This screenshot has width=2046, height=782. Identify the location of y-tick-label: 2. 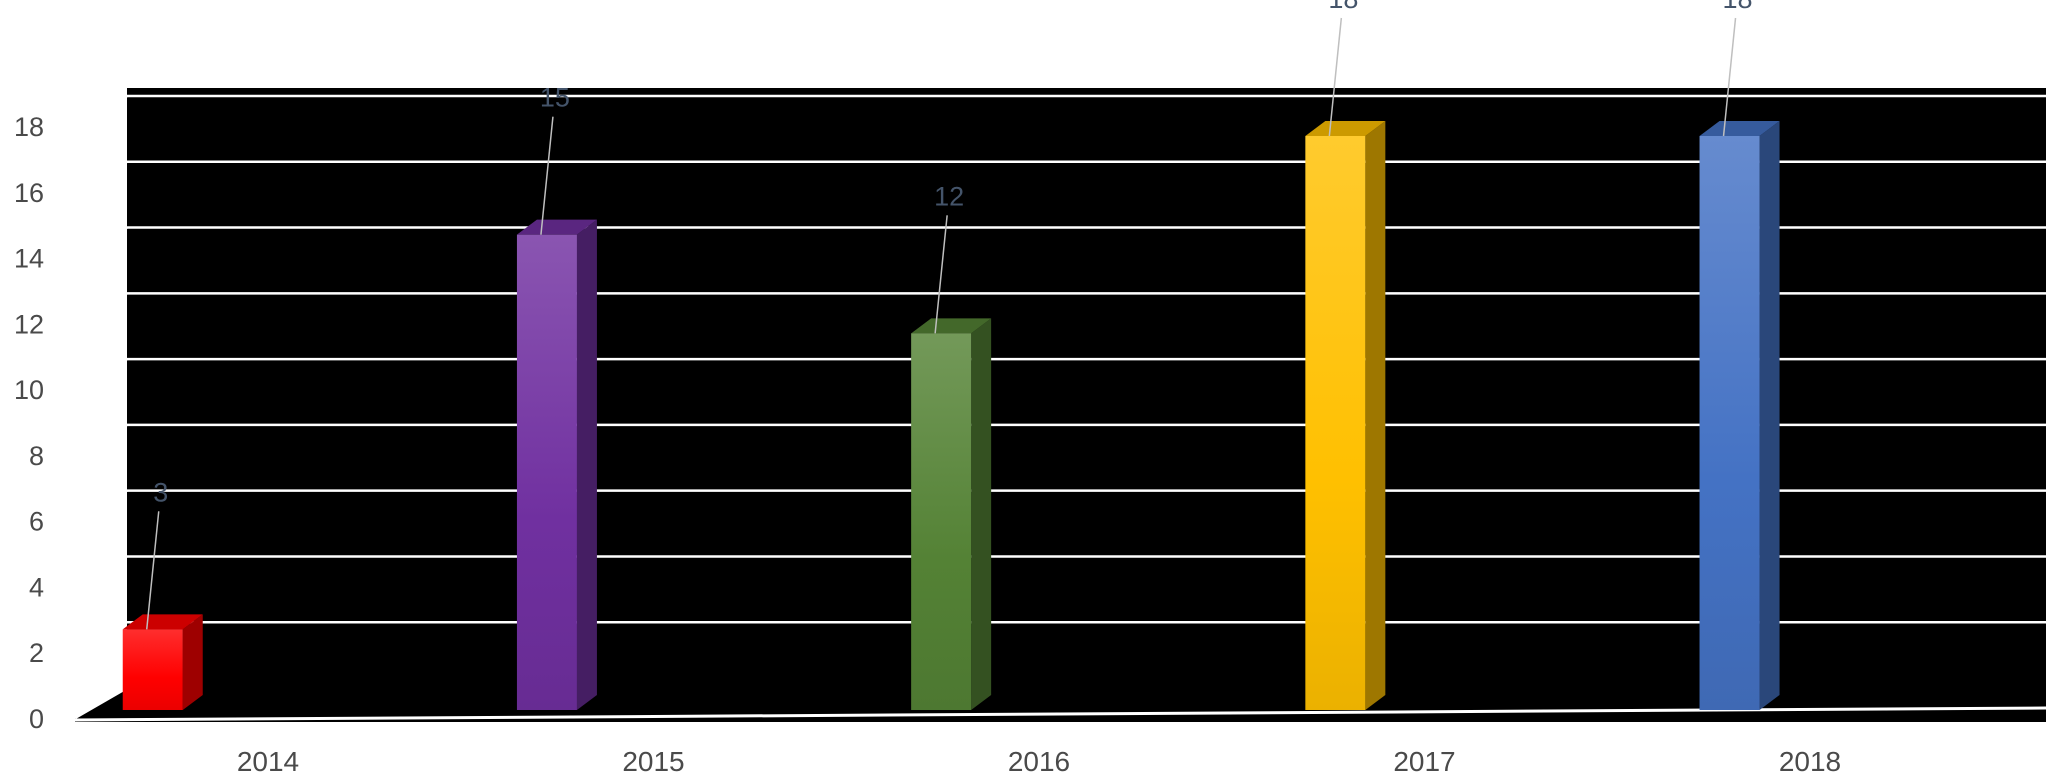
(36, 653).